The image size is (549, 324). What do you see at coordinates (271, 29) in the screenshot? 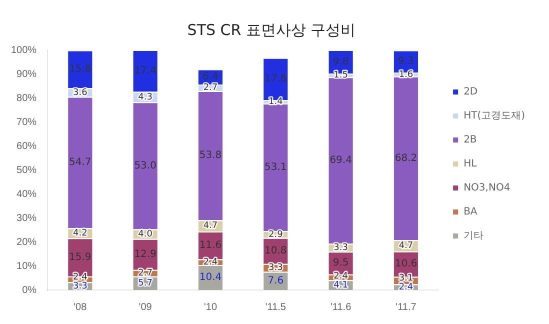
I see `chart-title: STS CR 표면사상 구성비` at bounding box center [271, 29].